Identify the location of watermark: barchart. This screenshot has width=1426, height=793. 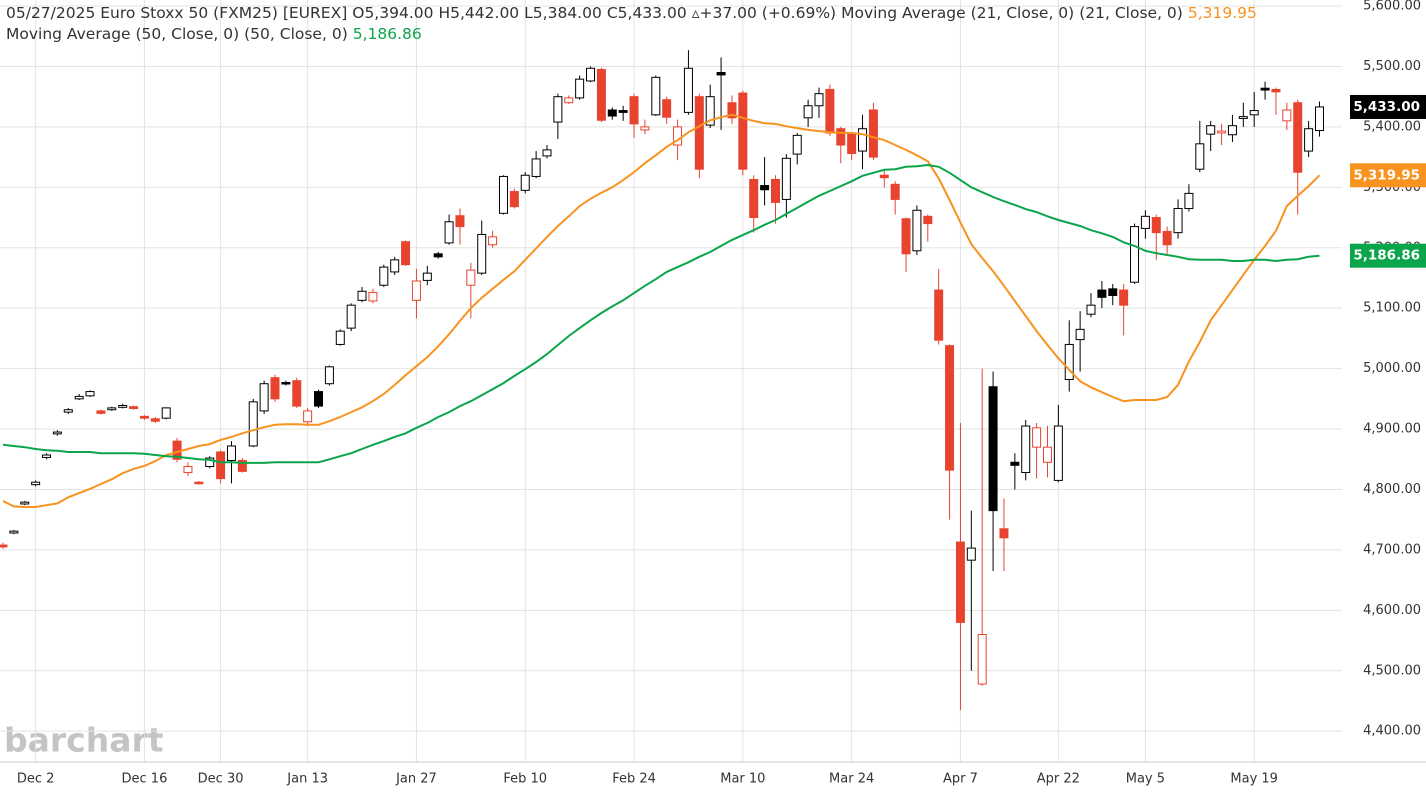
(84, 740).